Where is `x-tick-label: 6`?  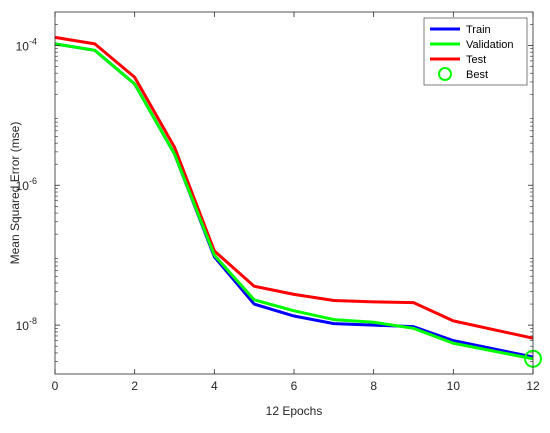
x-tick-label: 6 is located at coordinates (294, 386).